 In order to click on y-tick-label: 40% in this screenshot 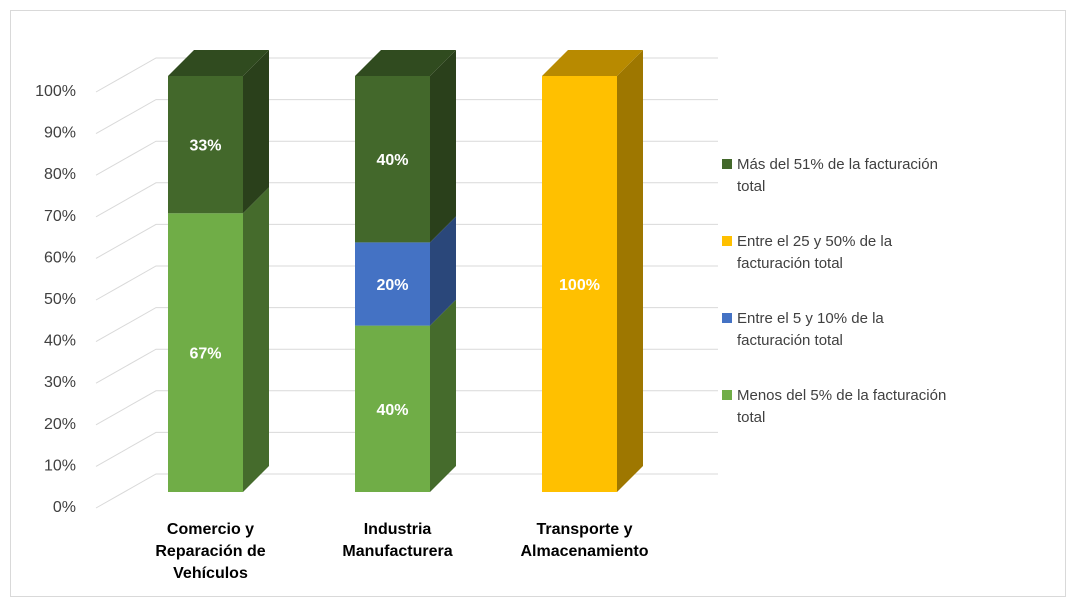, I will do `click(60, 341)`.